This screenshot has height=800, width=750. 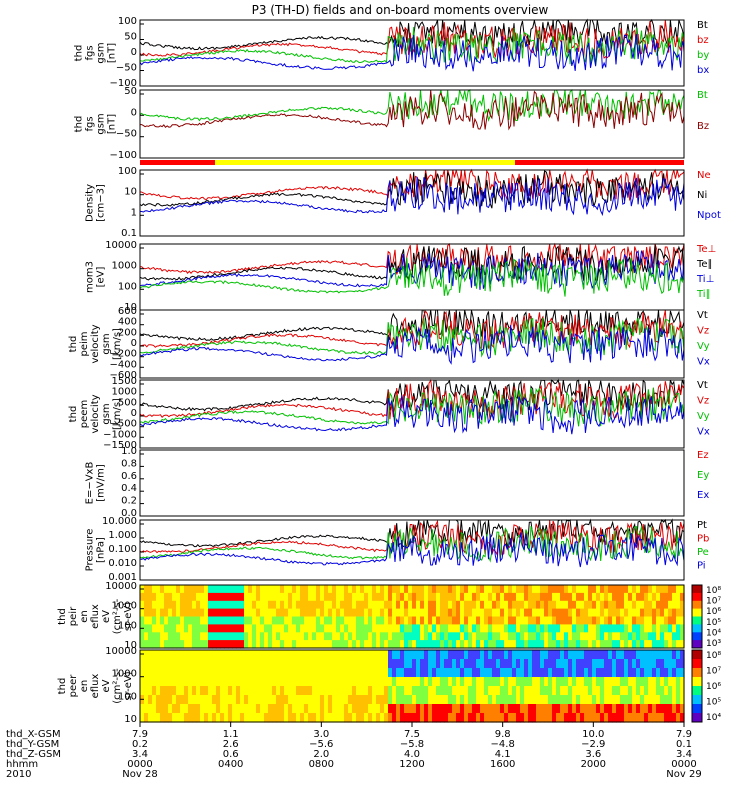 I want to click on region-segment, so click(x=365, y=162).